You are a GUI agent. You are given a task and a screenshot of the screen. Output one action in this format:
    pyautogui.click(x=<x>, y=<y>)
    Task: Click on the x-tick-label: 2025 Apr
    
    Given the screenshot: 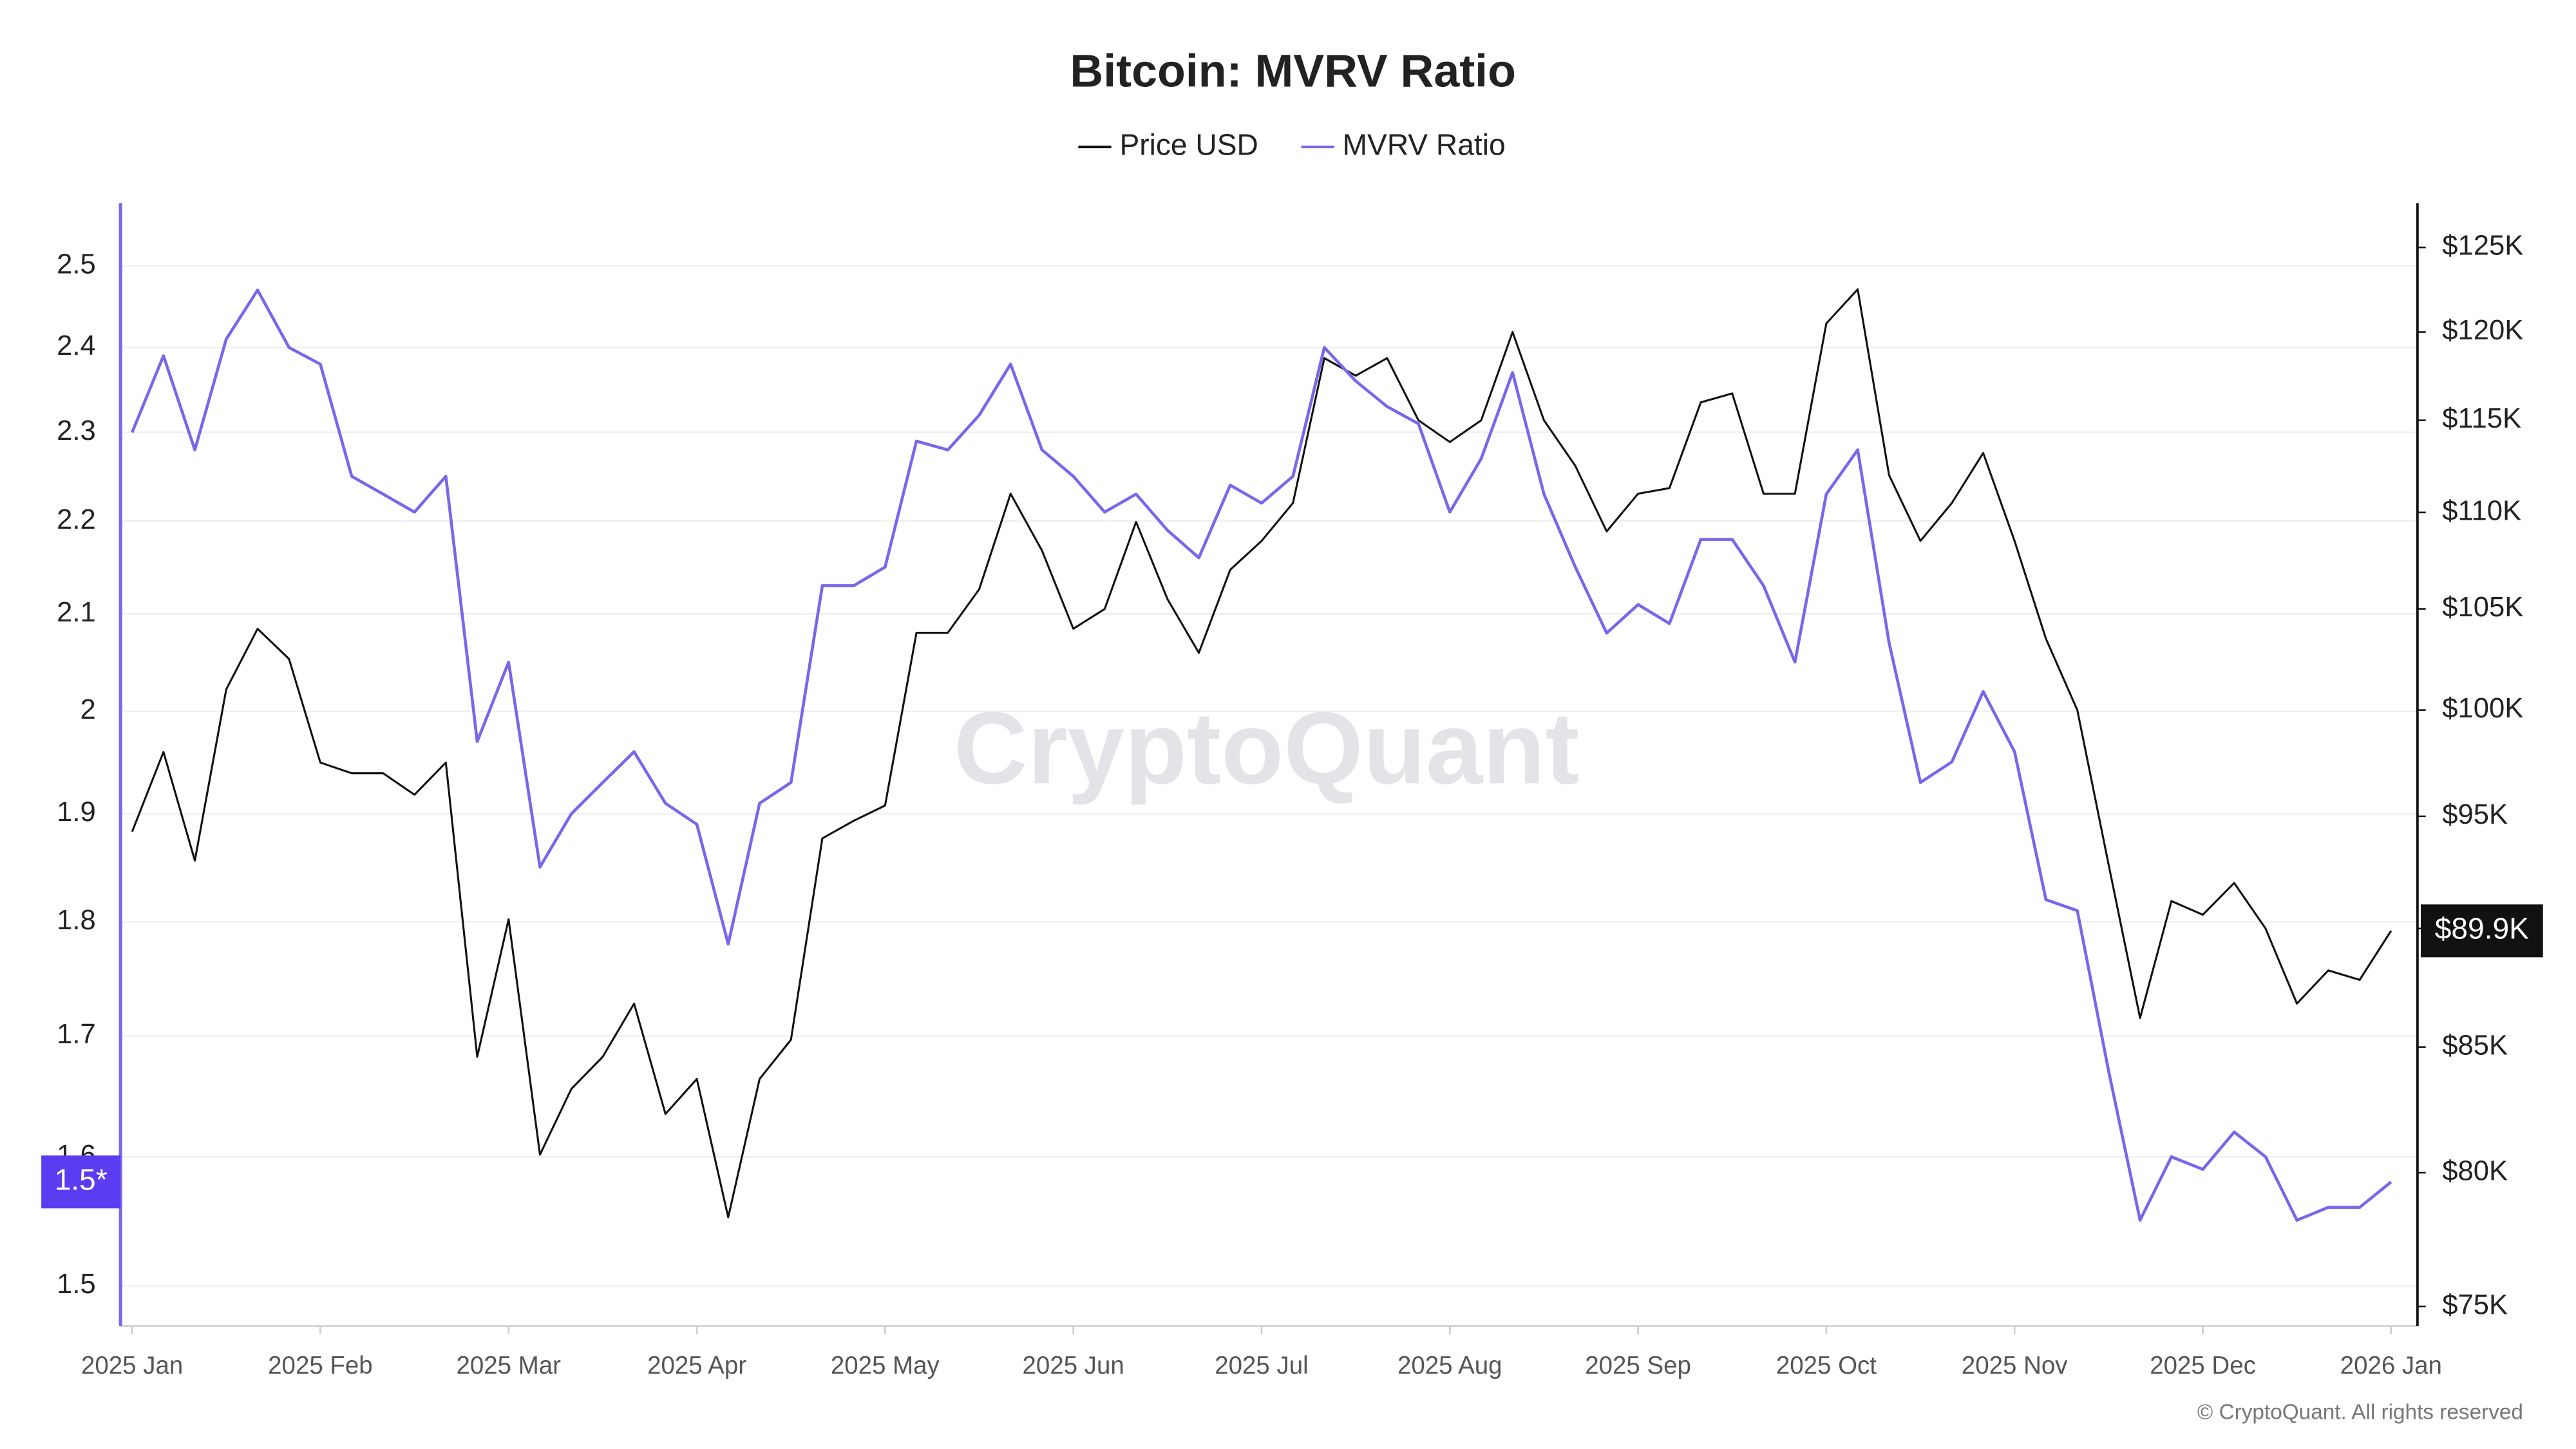 What is the action you would take?
    pyautogui.click(x=696, y=1366)
    